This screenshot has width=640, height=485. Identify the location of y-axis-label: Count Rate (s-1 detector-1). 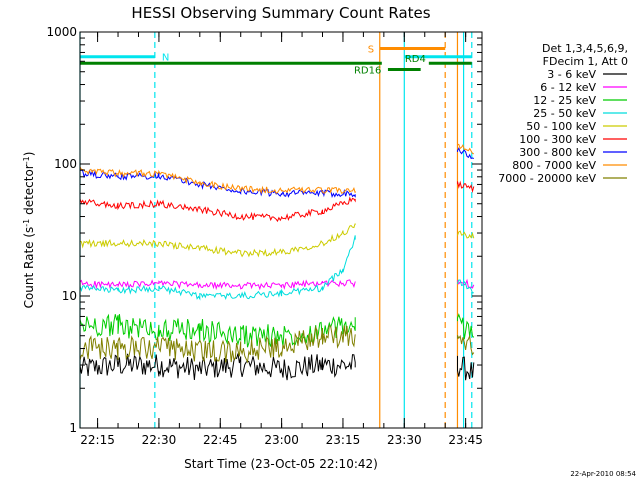
(29, 230).